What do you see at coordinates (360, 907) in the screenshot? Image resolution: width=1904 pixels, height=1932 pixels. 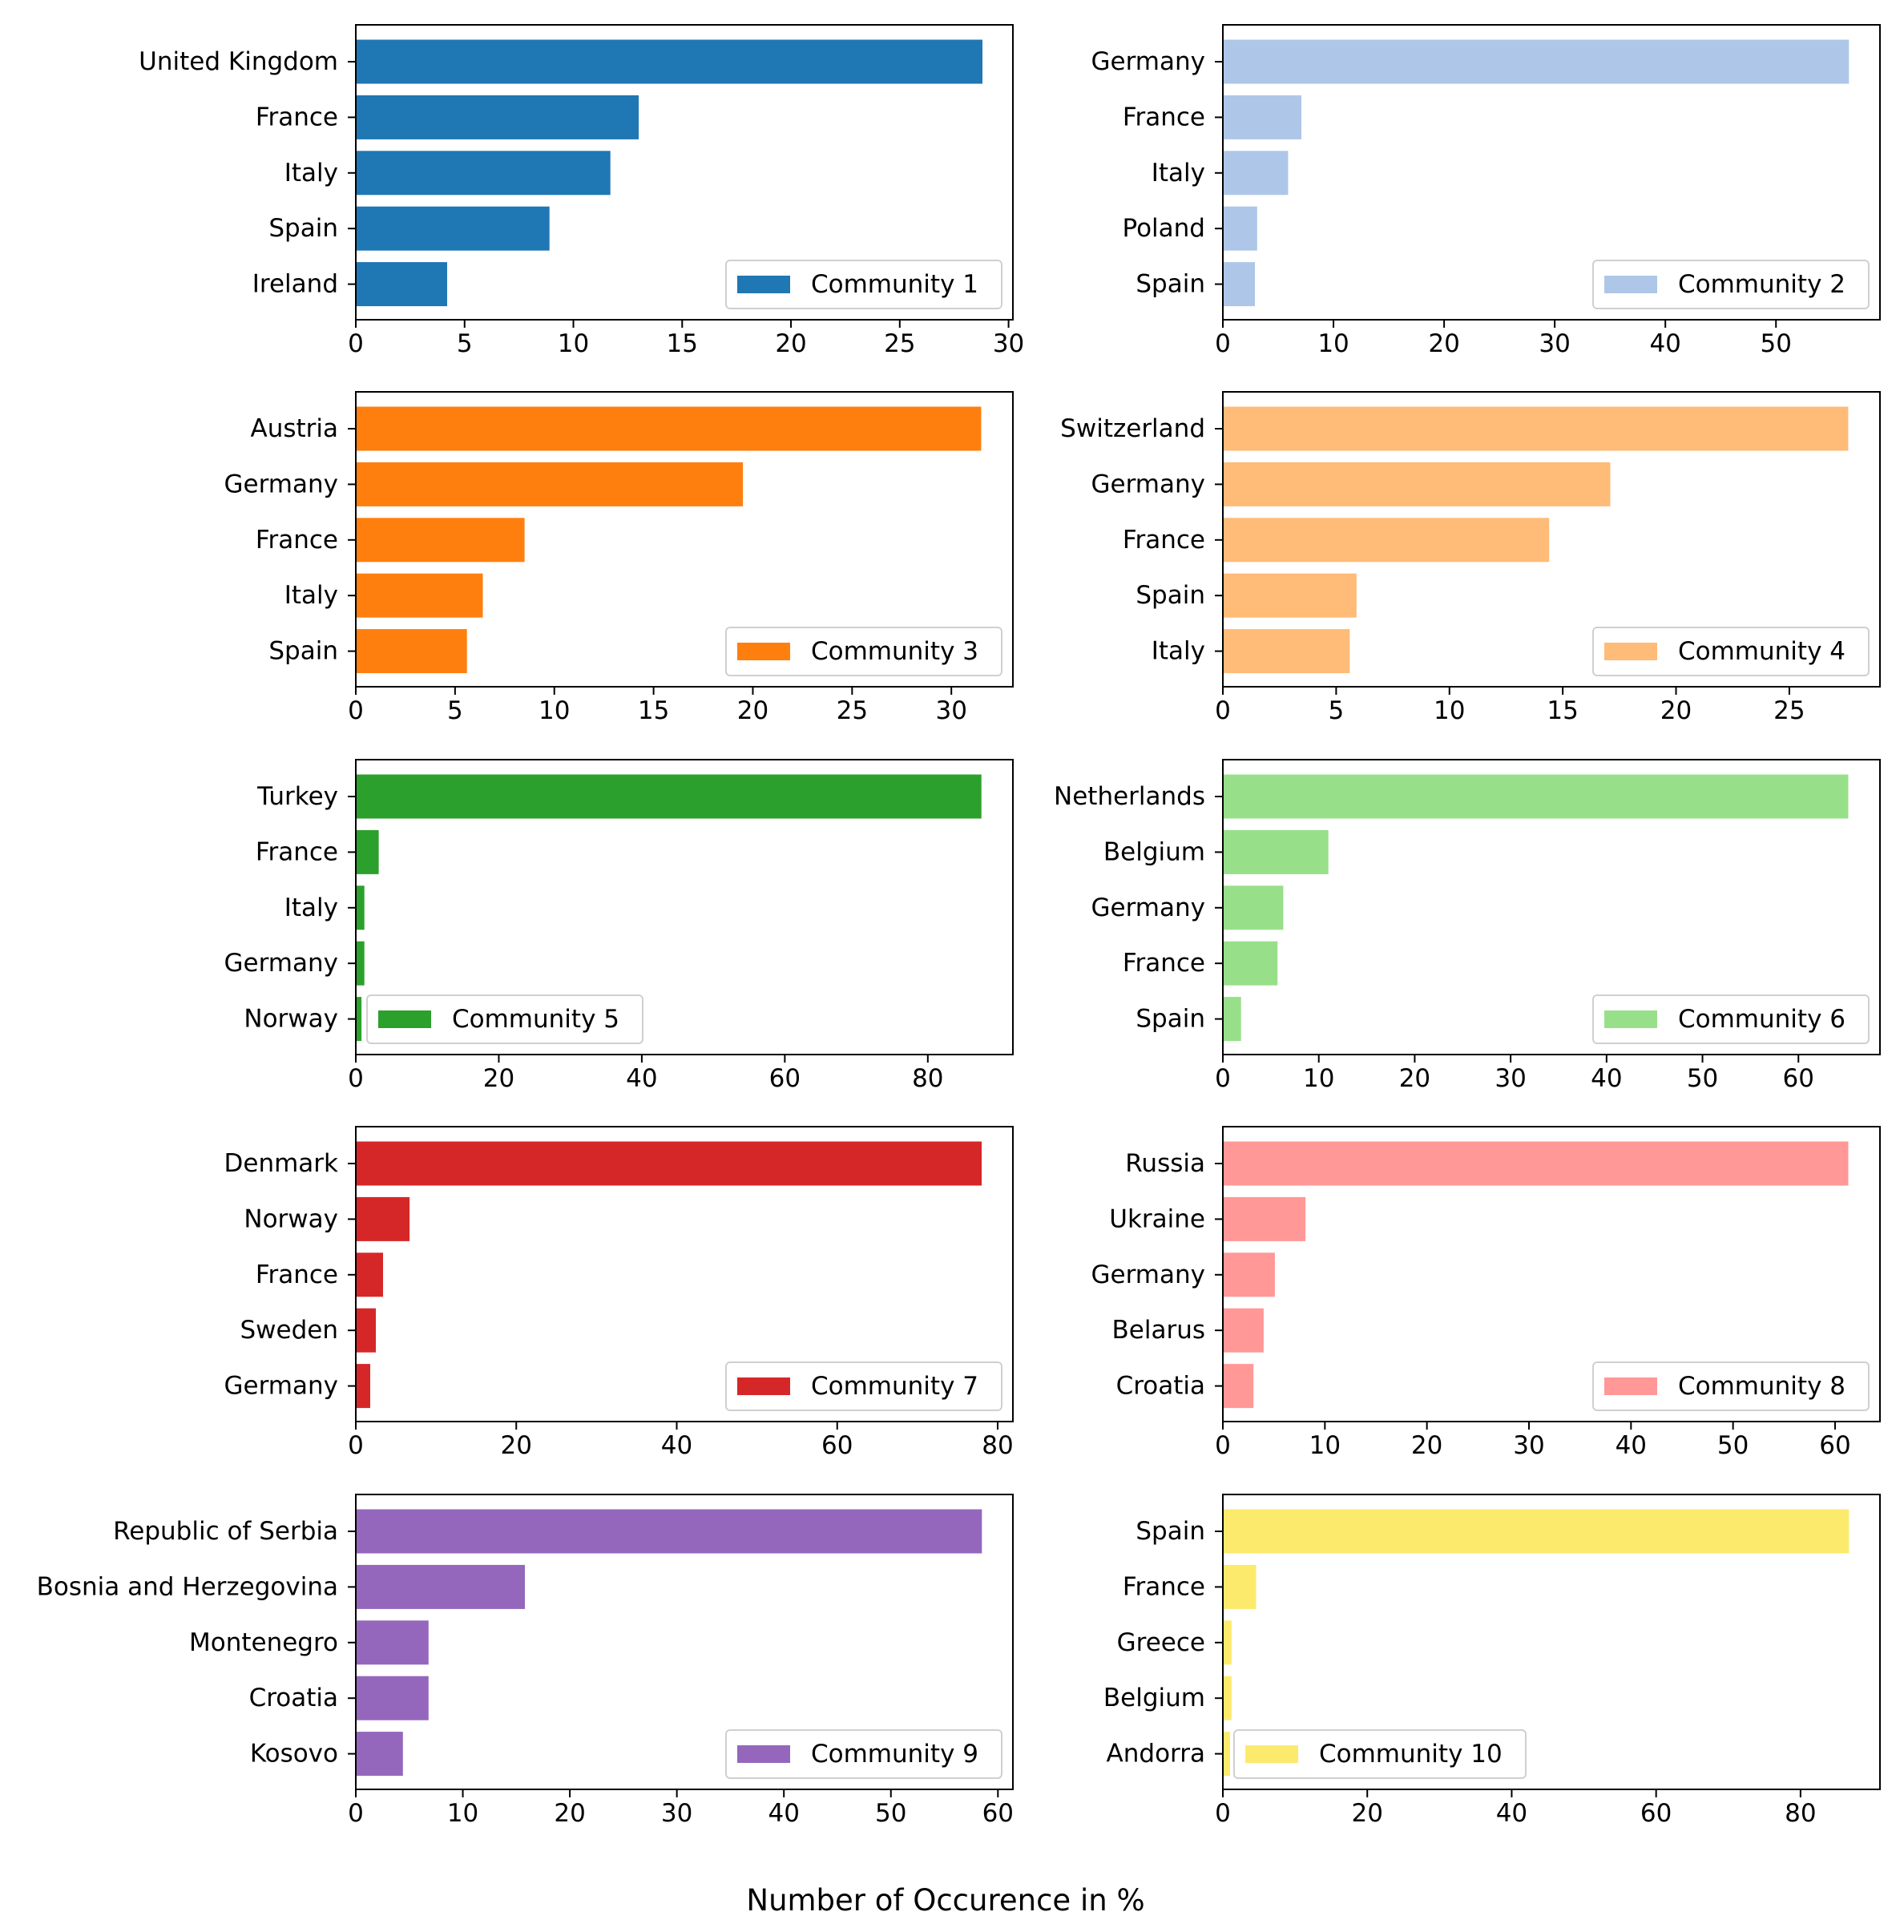 I see `bar-italy` at bounding box center [360, 907].